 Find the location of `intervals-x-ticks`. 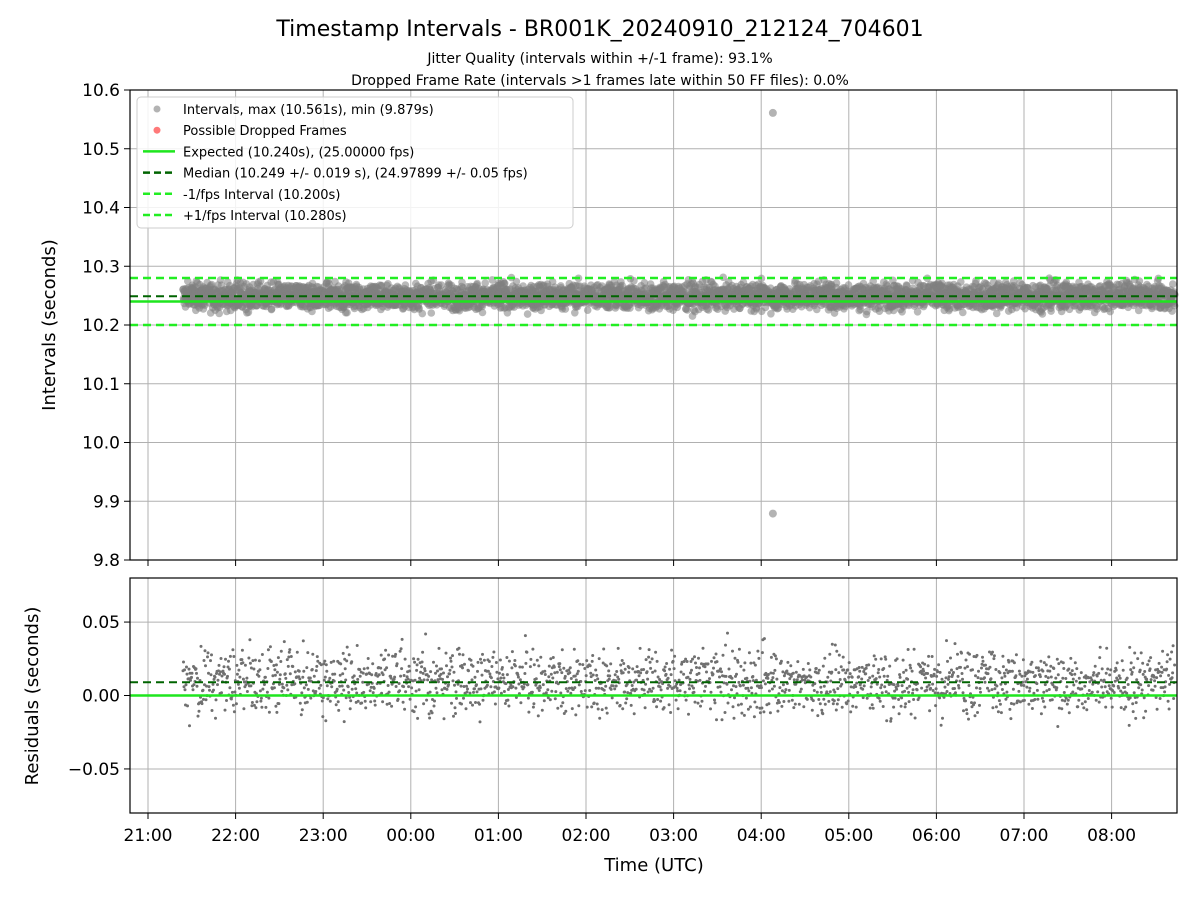

intervals-x-ticks is located at coordinates (630, 563).